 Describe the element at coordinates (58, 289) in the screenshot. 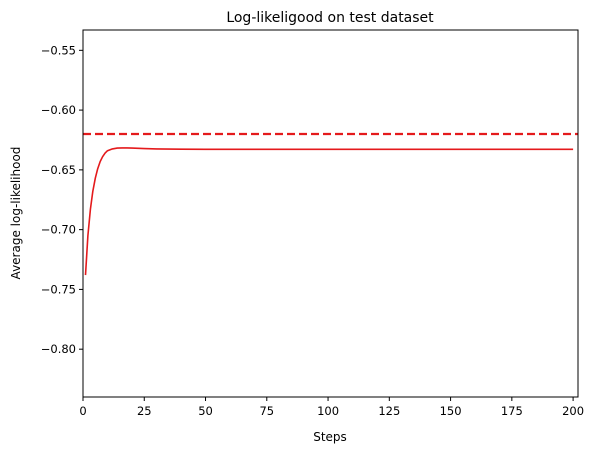

I see `y-tick-label: −0.75` at that location.